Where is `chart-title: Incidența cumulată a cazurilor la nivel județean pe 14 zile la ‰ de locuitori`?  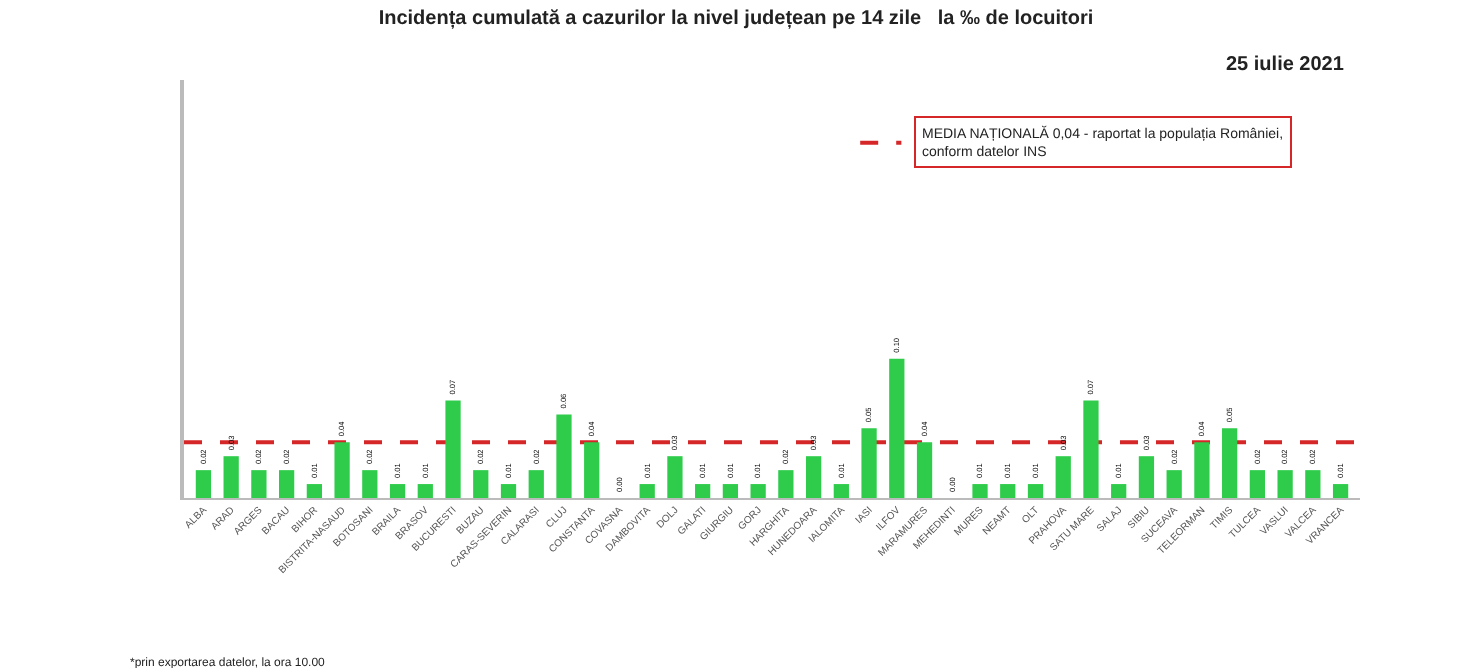
chart-title: Incidența cumulată a cazurilor la nivel județean pe 14 zile la ‰ de locuitori is located at coordinates (736, 19).